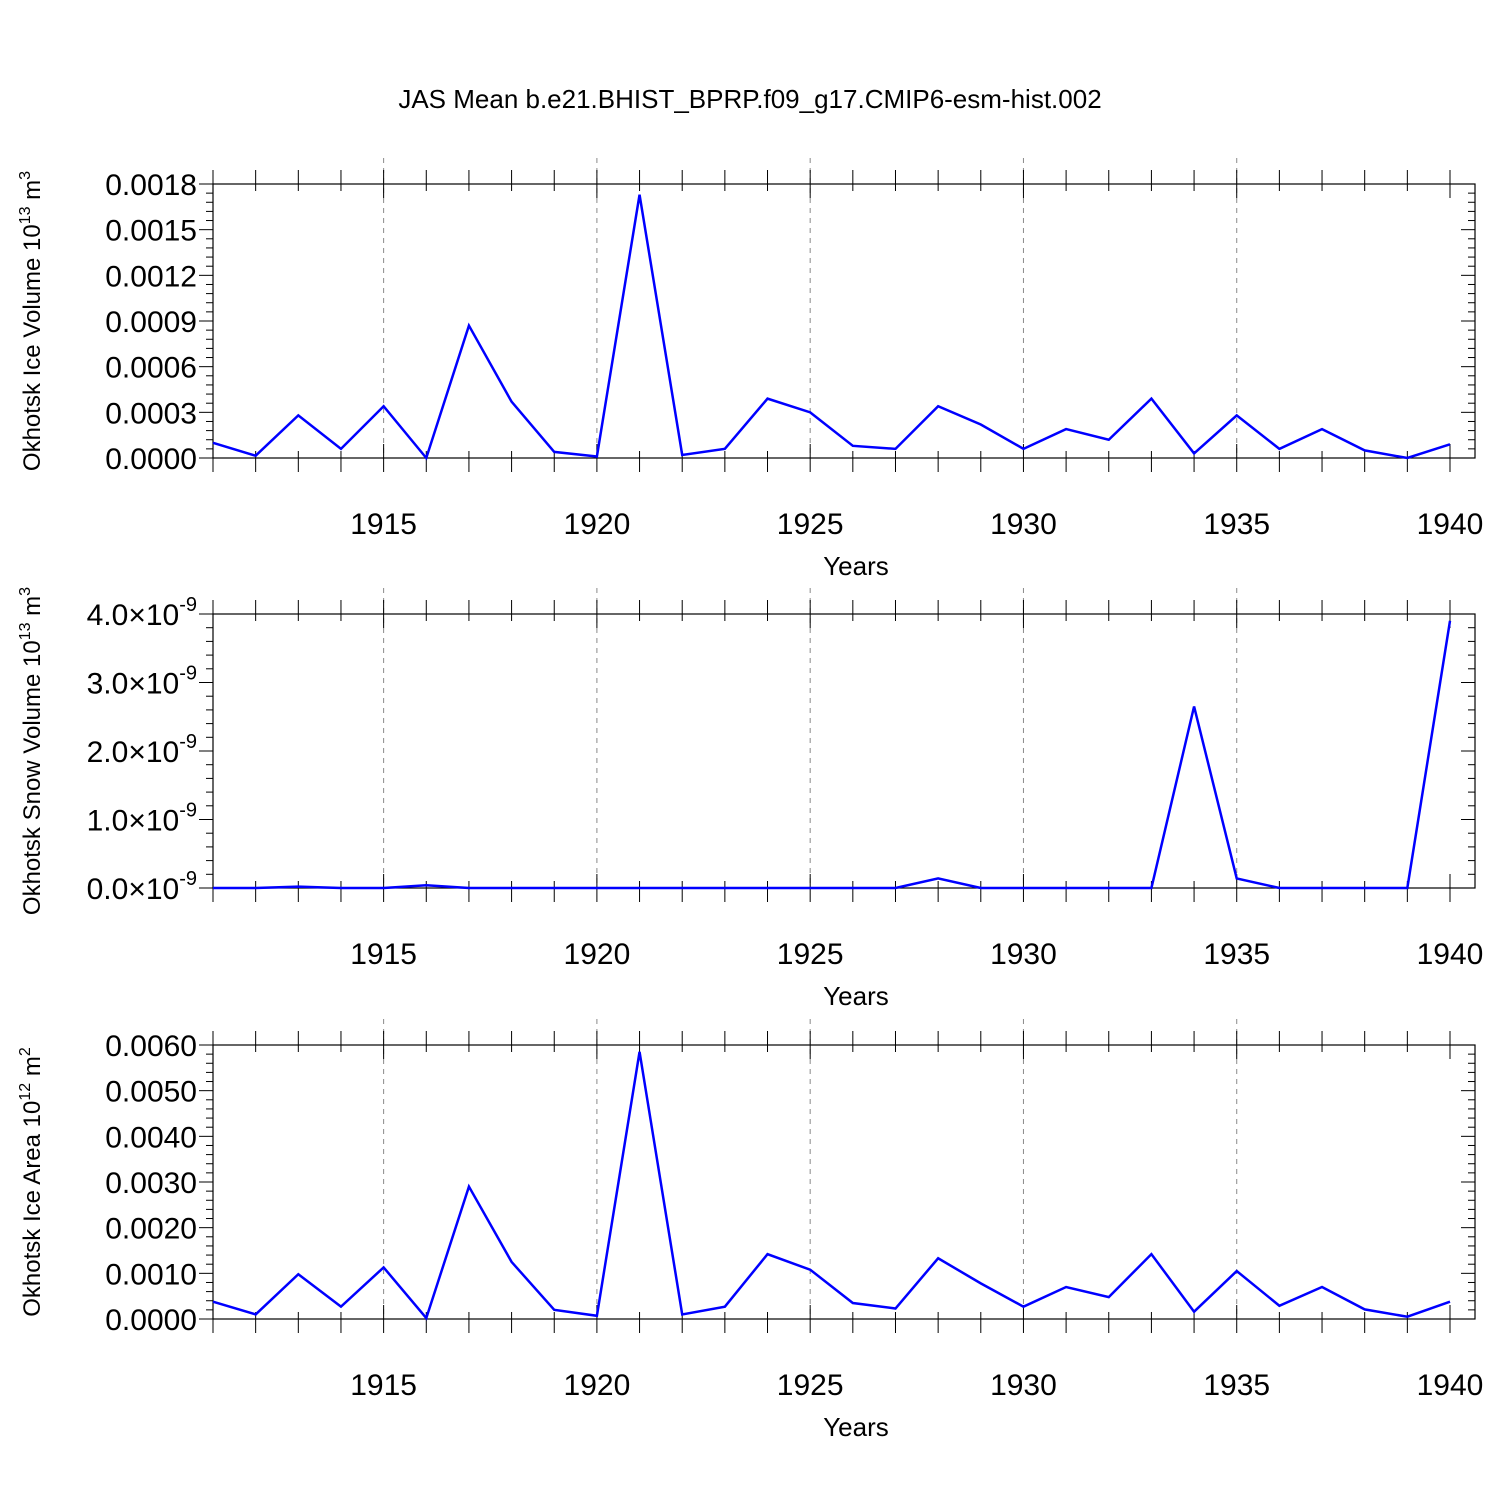 The image size is (1500, 1500). I want to click on y-tick-label: 0.0015, so click(151, 231).